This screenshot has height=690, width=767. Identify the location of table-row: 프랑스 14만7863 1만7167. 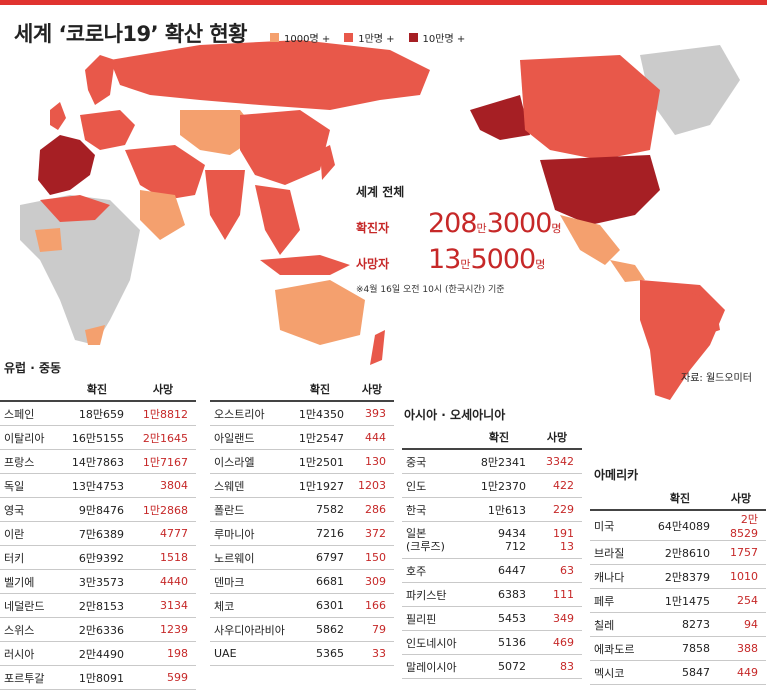
(98, 461).